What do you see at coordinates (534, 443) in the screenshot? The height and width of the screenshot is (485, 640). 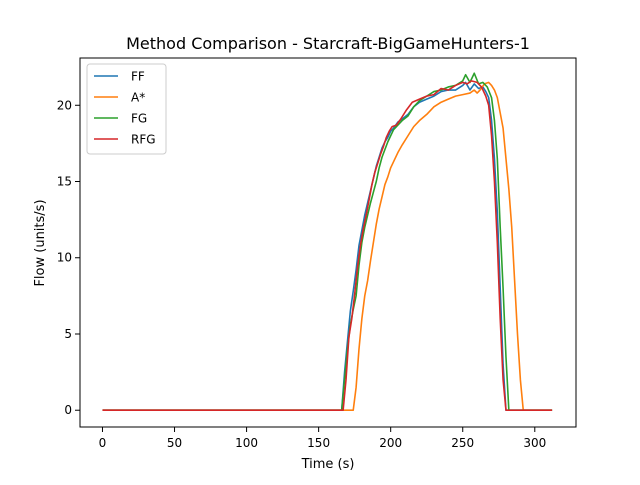 I see `x-tick-label: 300` at bounding box center [534, 443].